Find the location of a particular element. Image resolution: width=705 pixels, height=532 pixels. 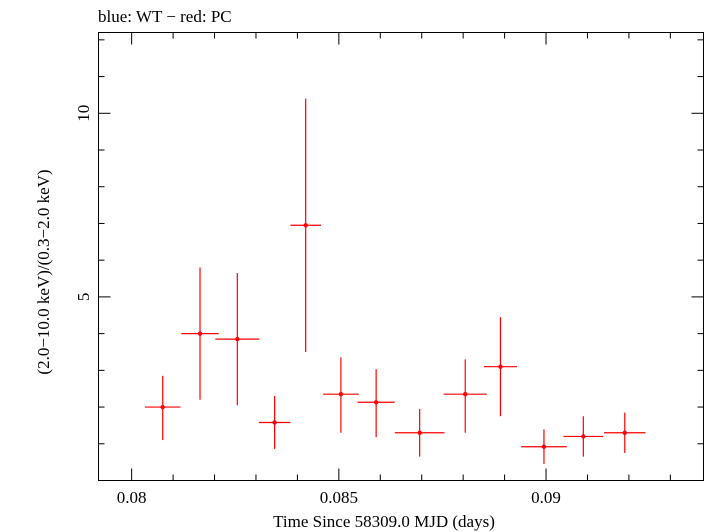

y-axis-label: (2.0−10.0 keV)/(0.3−2.0 keV) is located at coordinates (43, 271).